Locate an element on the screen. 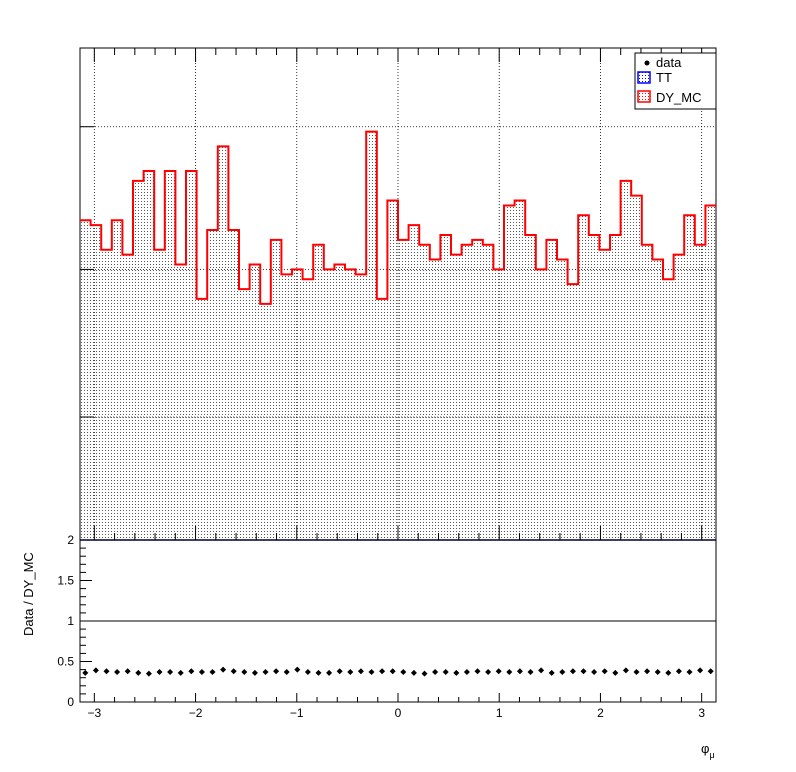 This screenshot has height=772, width=796. y-tick-label-1: 0.5 is located at coordinates (65, 662).